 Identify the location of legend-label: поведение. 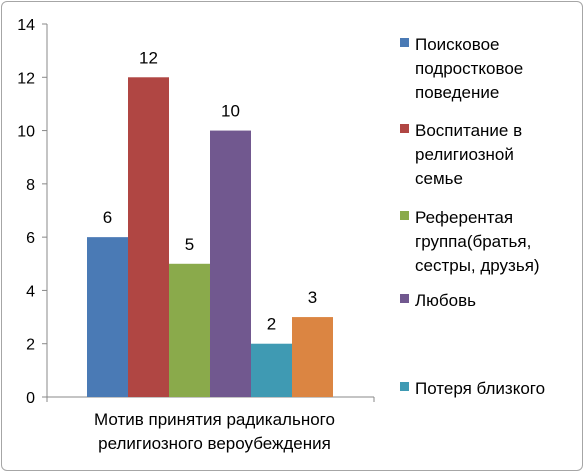
(457, 92).